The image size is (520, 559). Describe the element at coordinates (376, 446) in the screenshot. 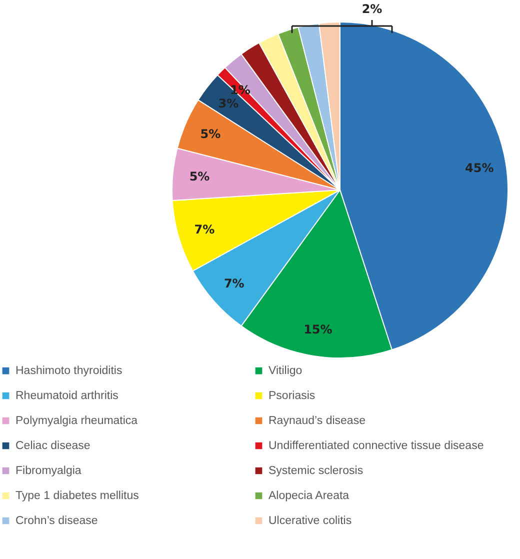

I see `legend-label: Undifferentiated connective tissue disease` at that location.